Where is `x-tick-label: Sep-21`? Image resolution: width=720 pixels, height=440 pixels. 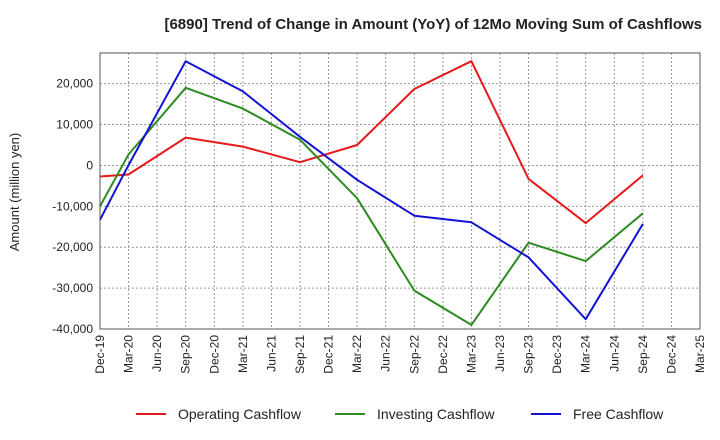
x-tick-label: Sep-21 is located at coordinates (300, 354).